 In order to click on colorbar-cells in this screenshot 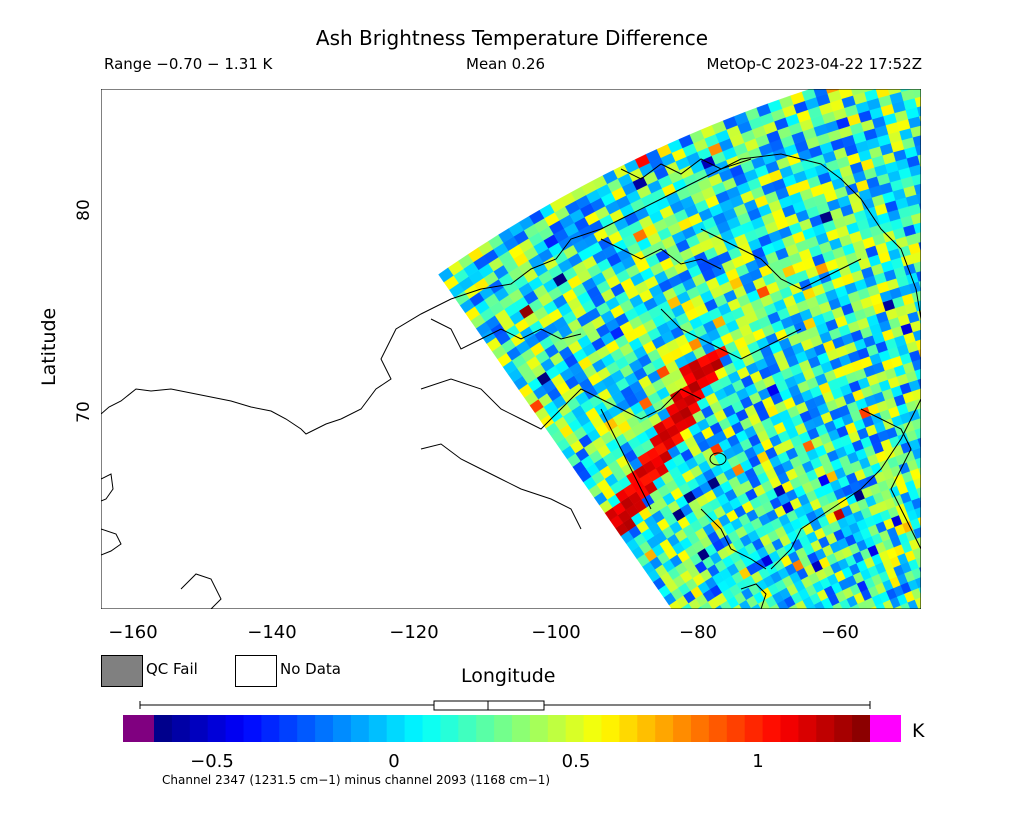, I will do `click(512, 728)`.